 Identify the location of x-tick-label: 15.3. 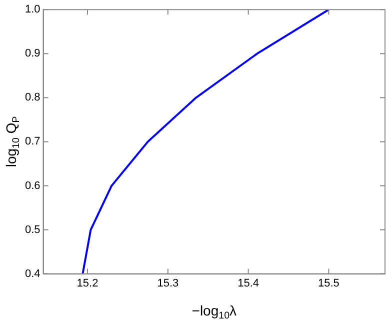
(168, 283).